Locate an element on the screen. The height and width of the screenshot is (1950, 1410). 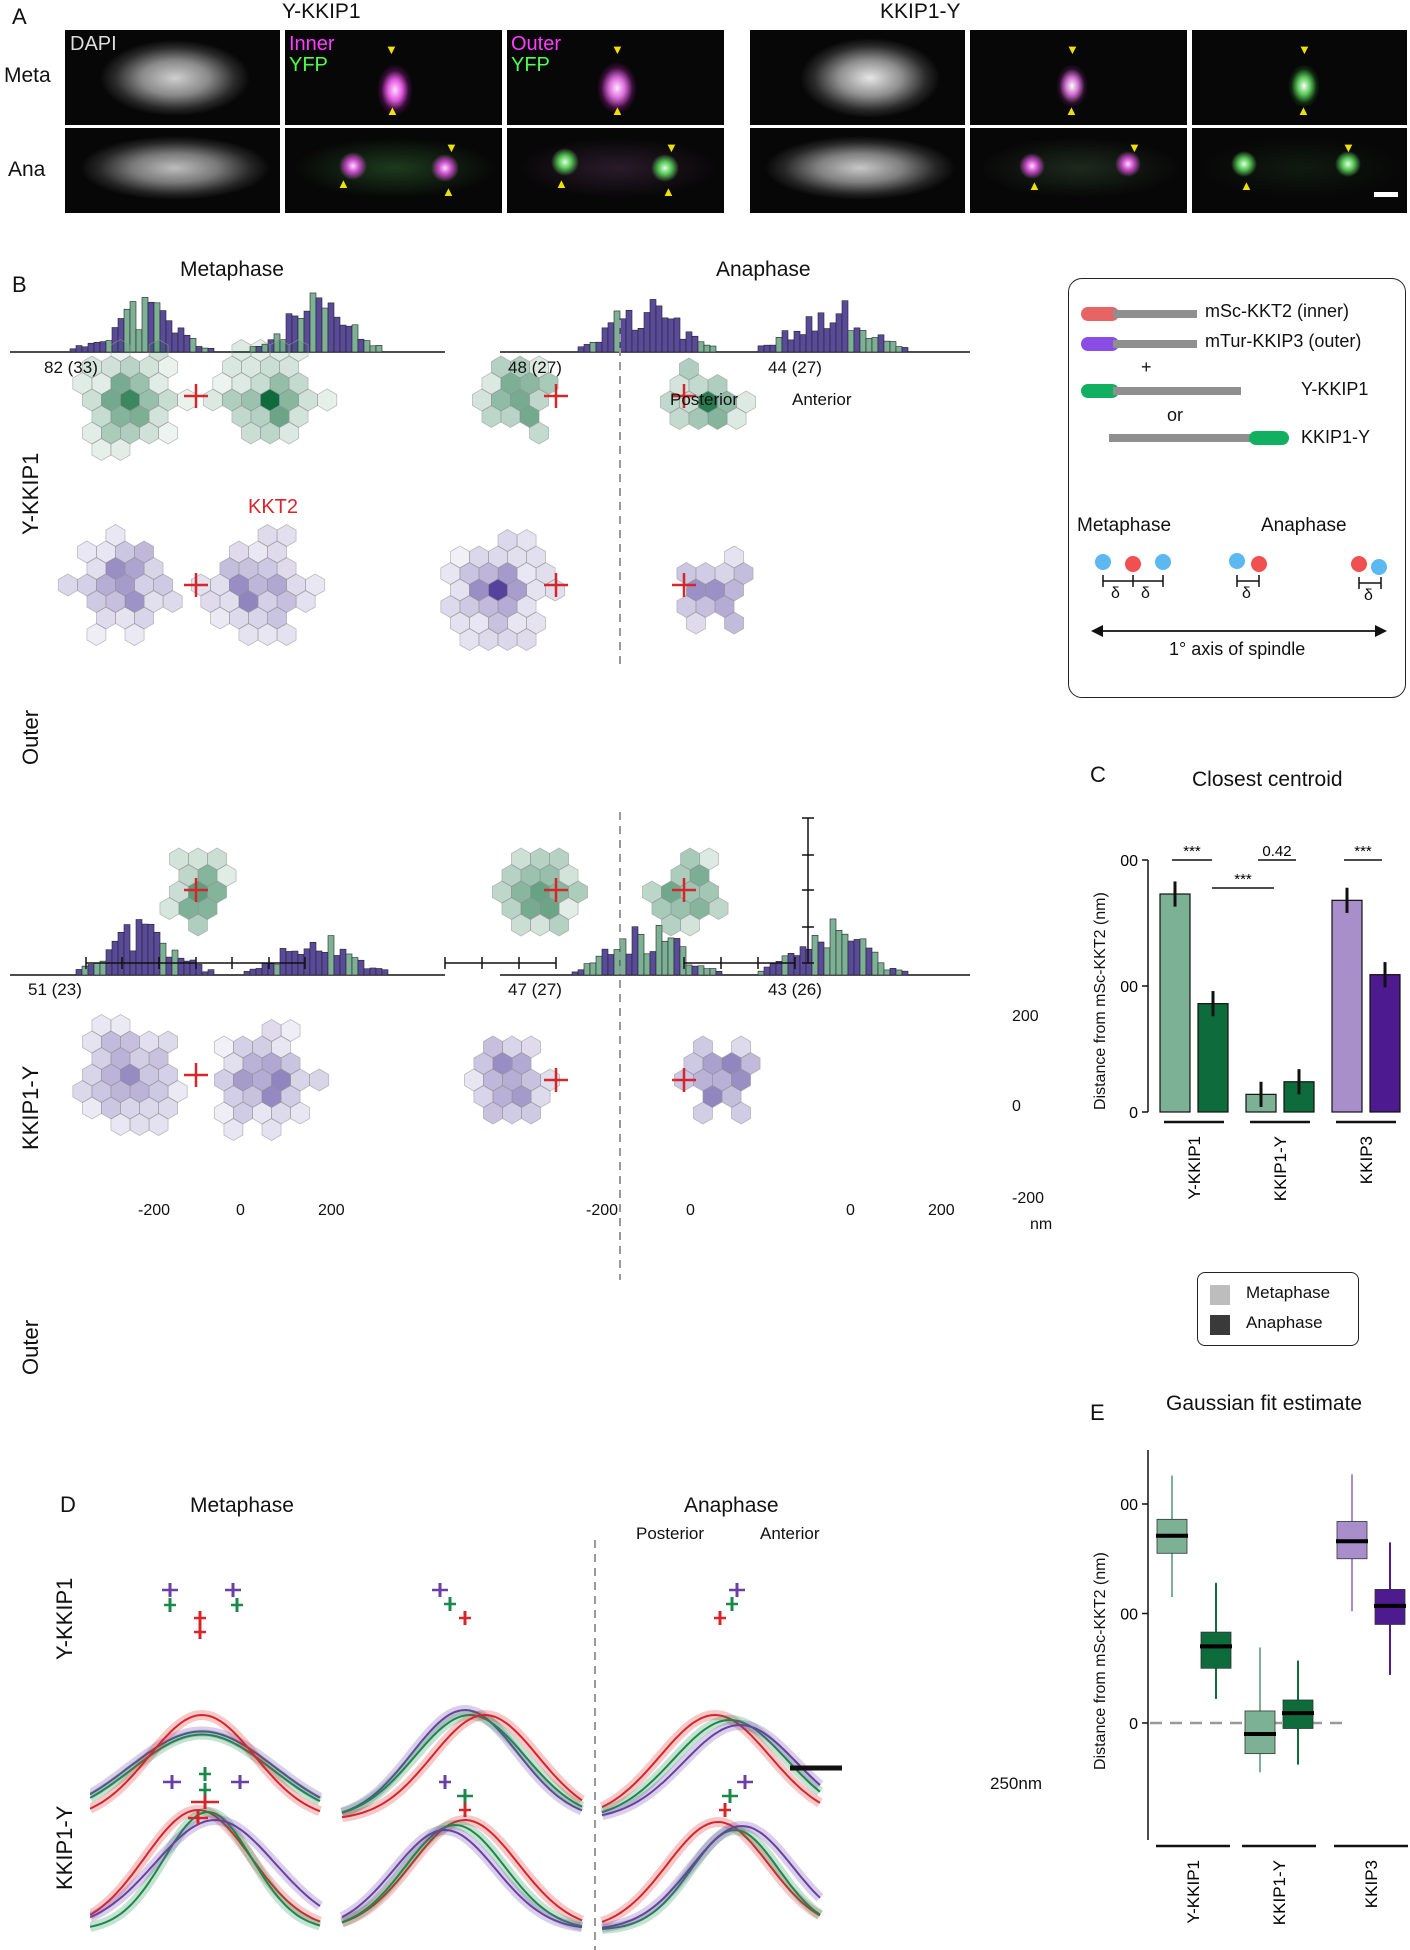
count-ana-1a: 48 (27) is located at coordinates (535, 367).